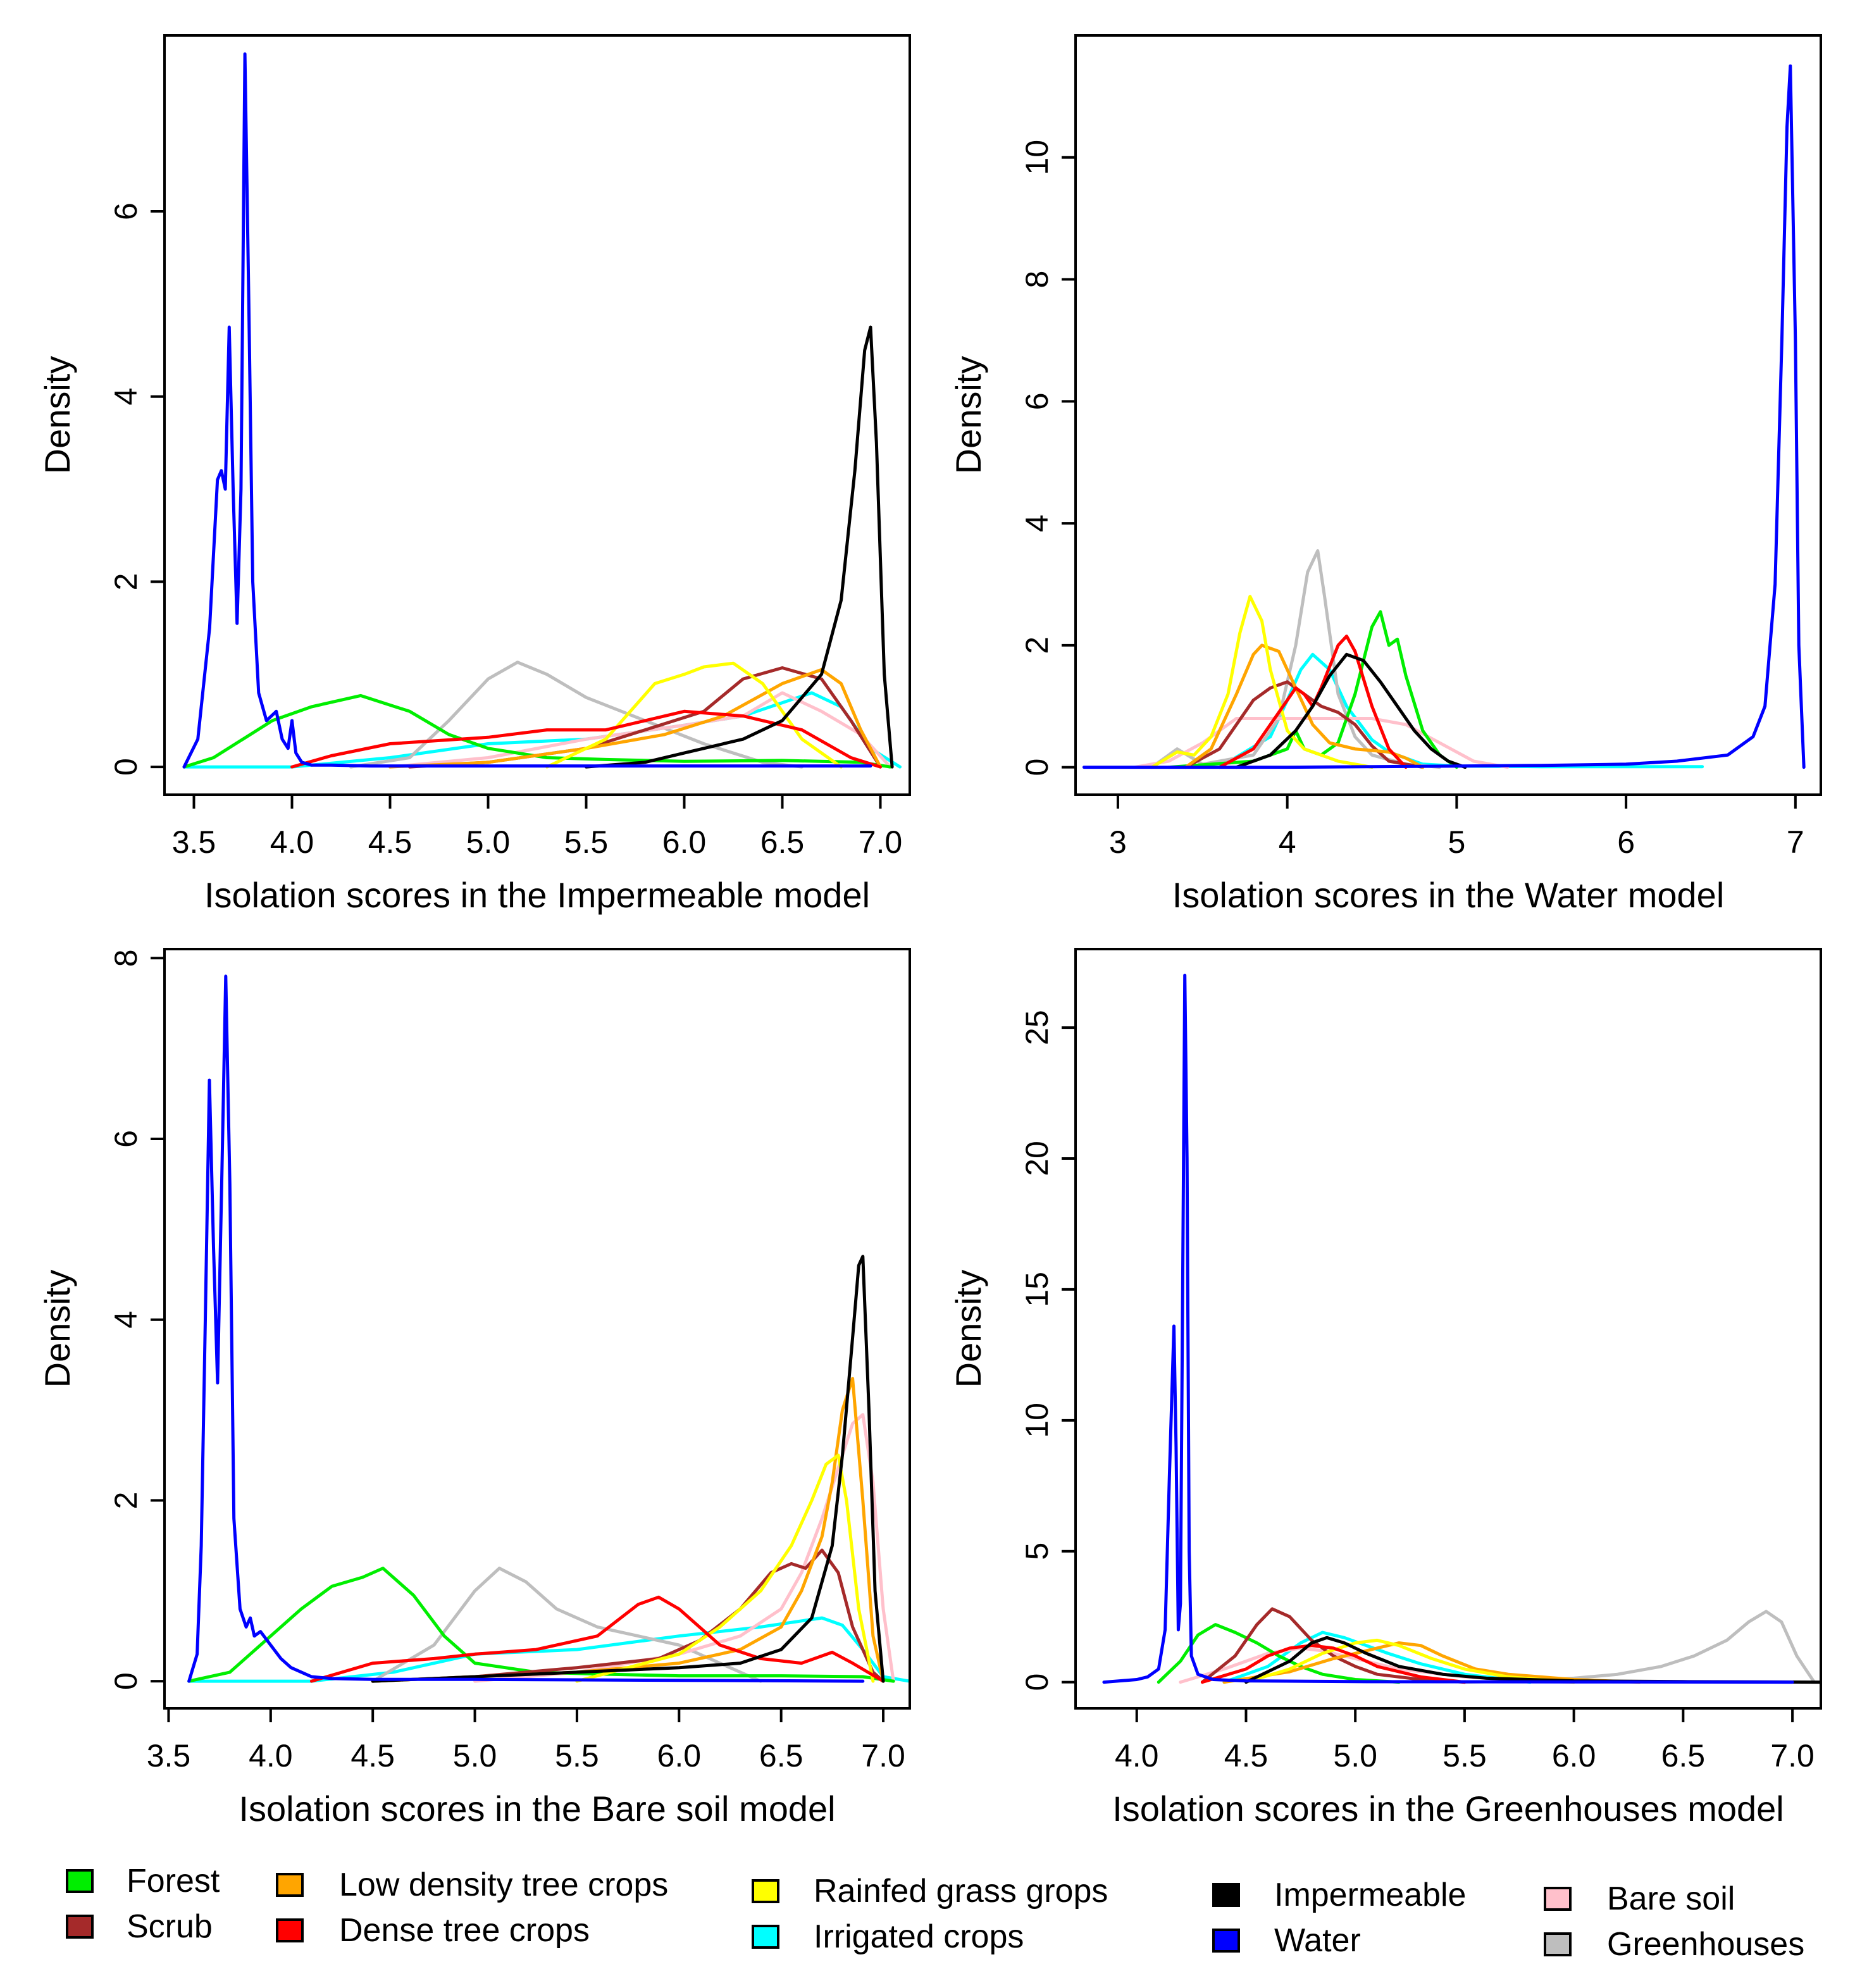 This screenshot has width=1855, height=1988. I want to click on legend-swatch-scrub, so click(80, 1927).